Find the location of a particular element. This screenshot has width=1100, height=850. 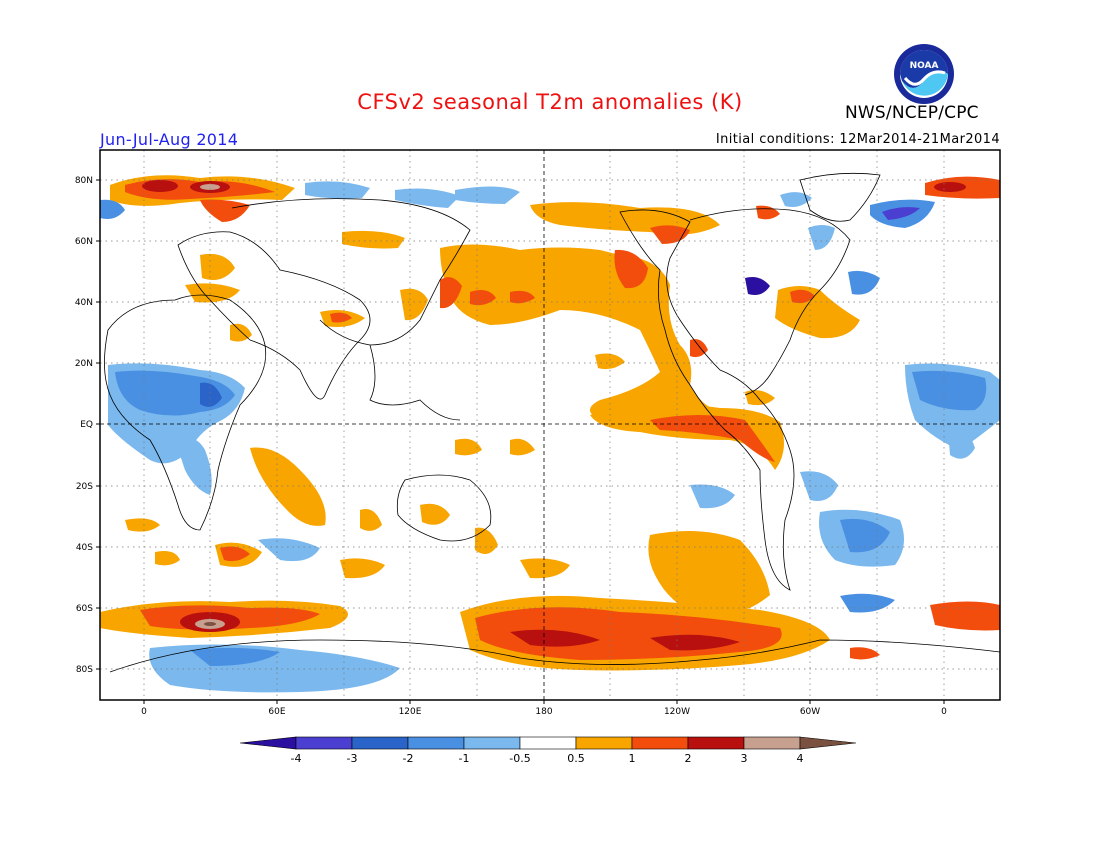

lat-label: 60S is located at coordinates (84, 609).